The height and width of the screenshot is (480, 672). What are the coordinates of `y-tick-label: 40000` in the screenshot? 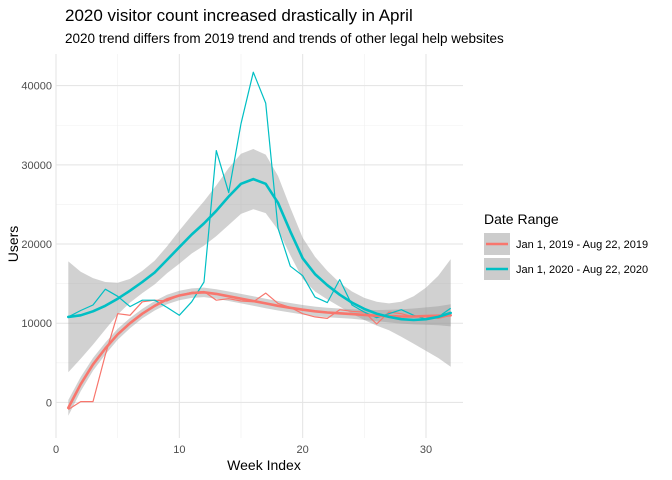 It's located at (36, 87).